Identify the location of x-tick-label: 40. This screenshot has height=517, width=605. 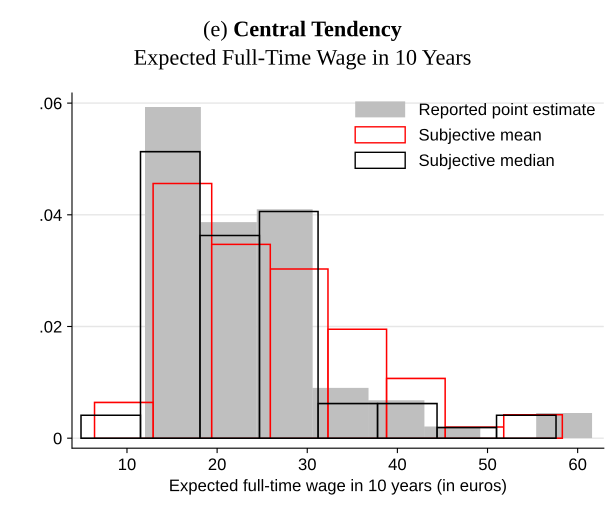
(397, 464).